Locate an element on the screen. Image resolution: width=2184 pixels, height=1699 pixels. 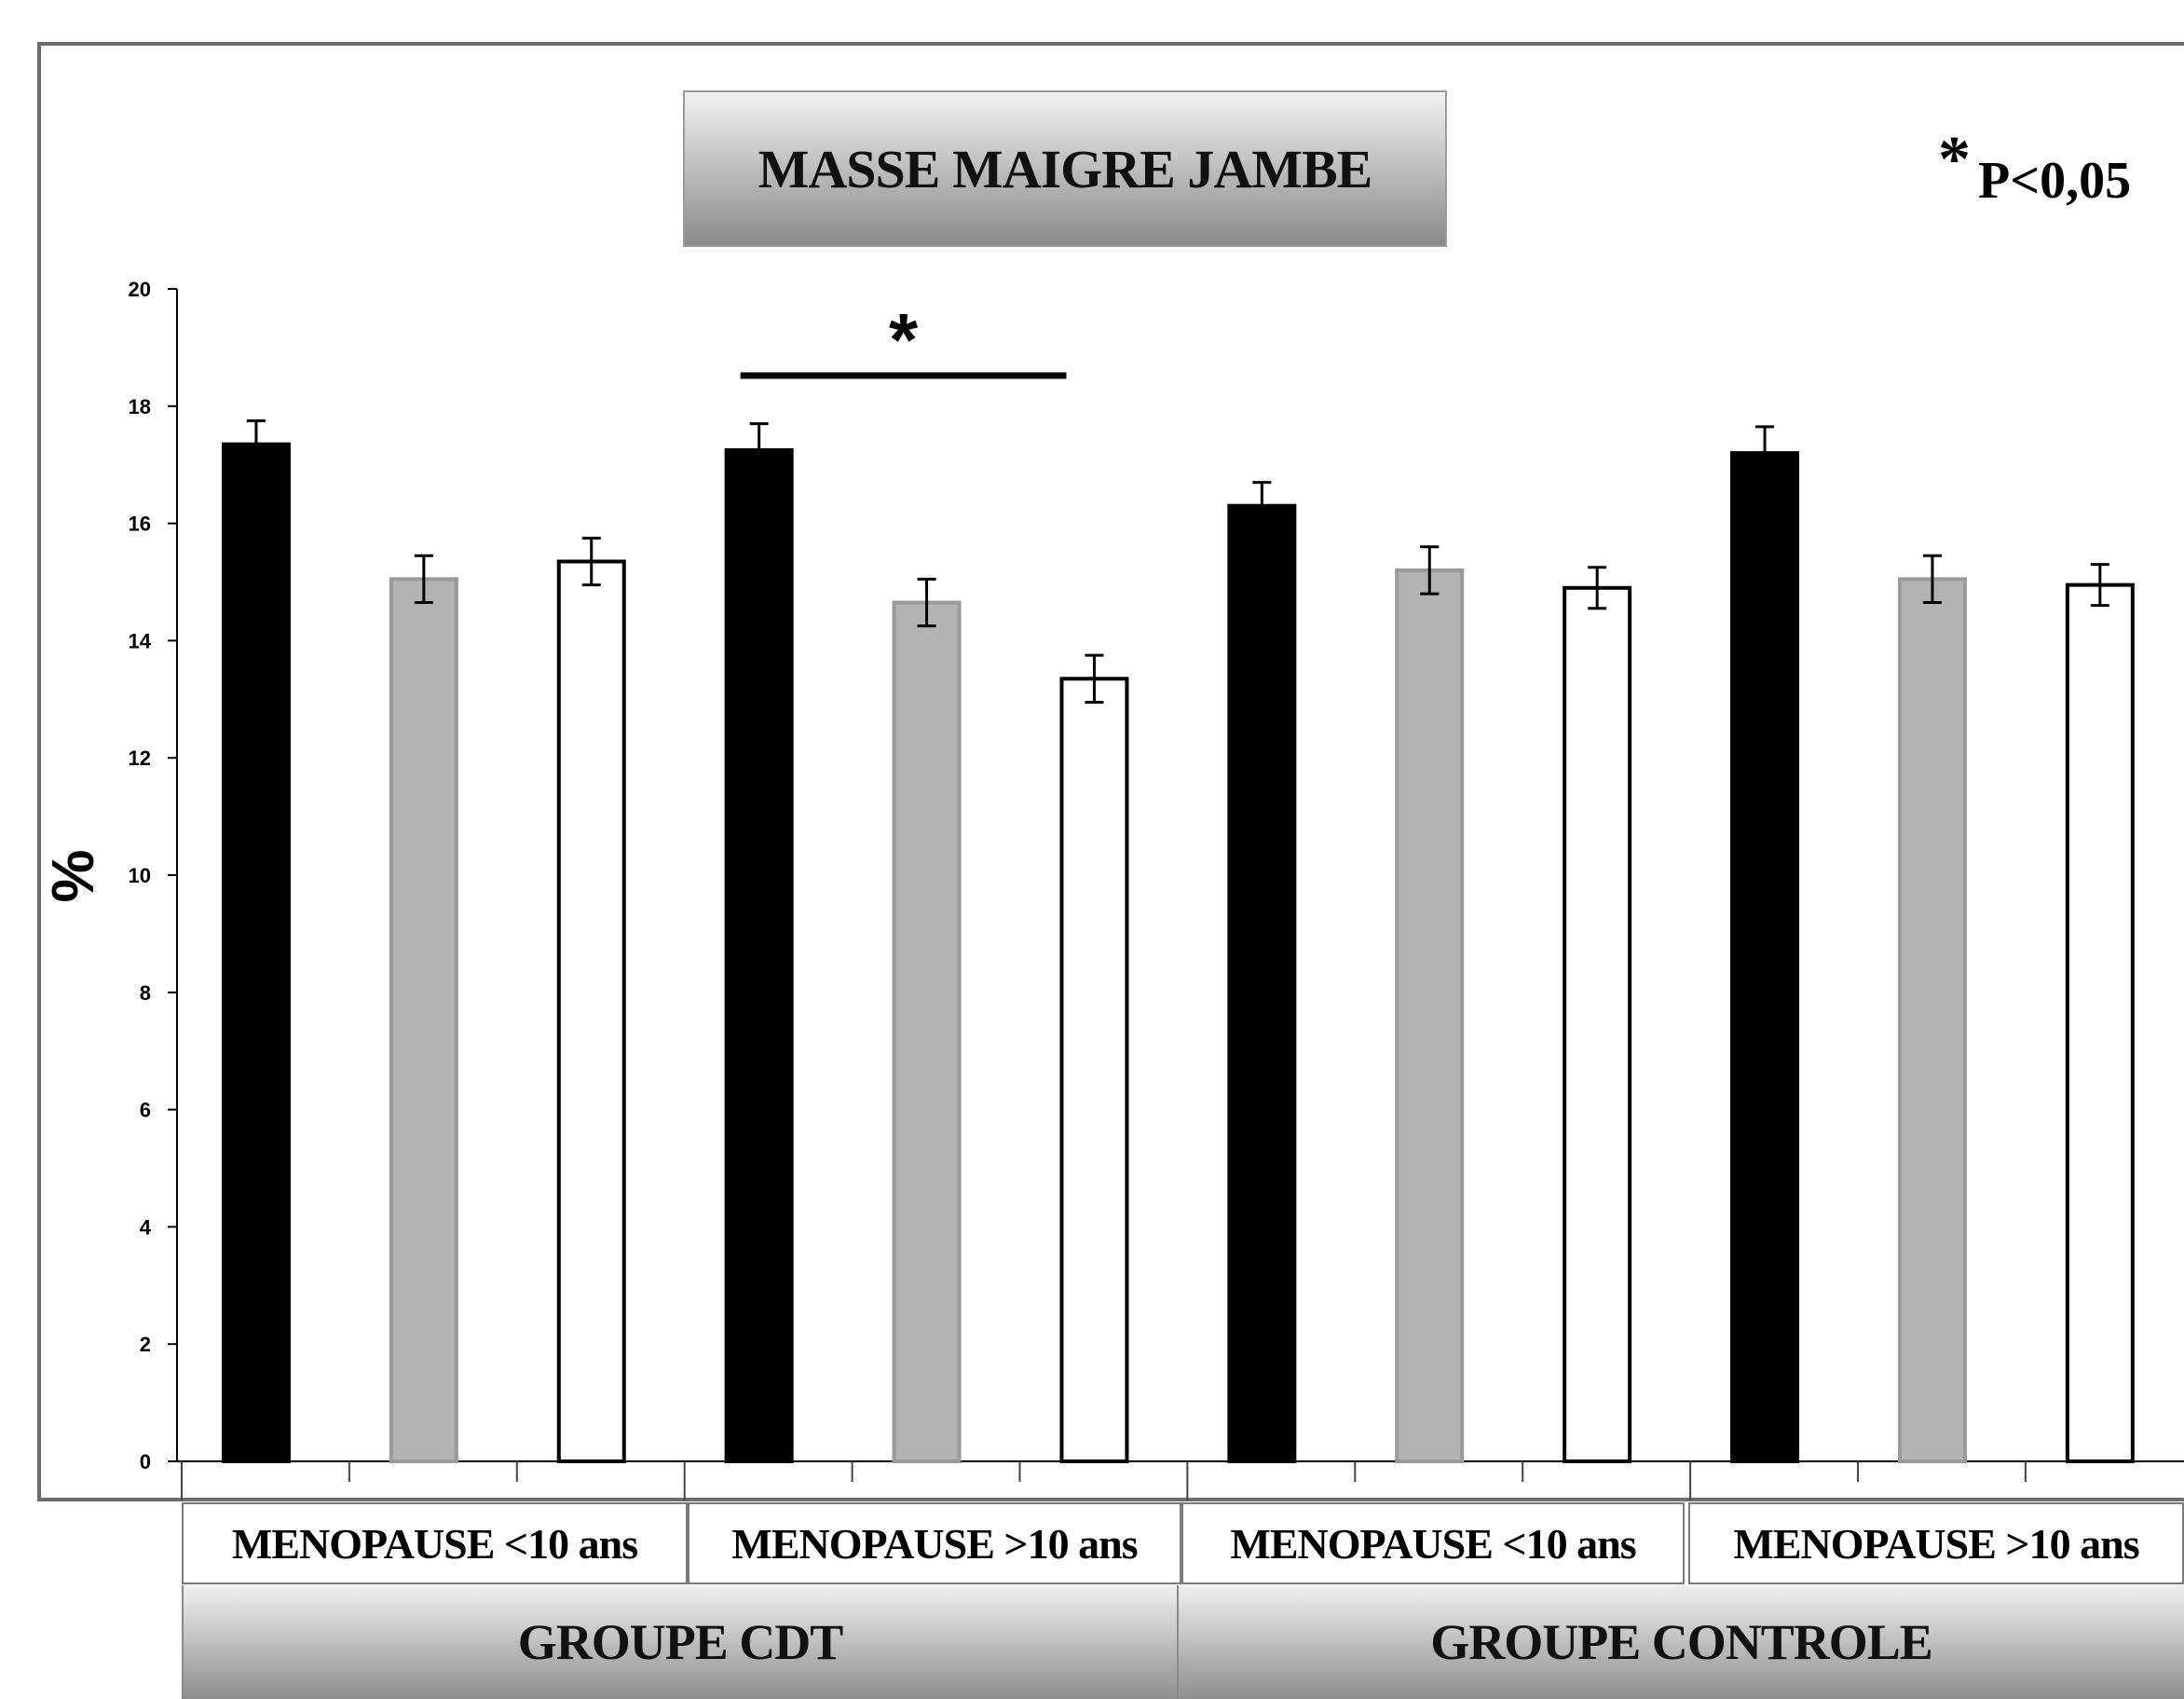
subgroup-label-controle-gt10: MENOPAUSE >10 ans is located at coordinates (1936, 1543).